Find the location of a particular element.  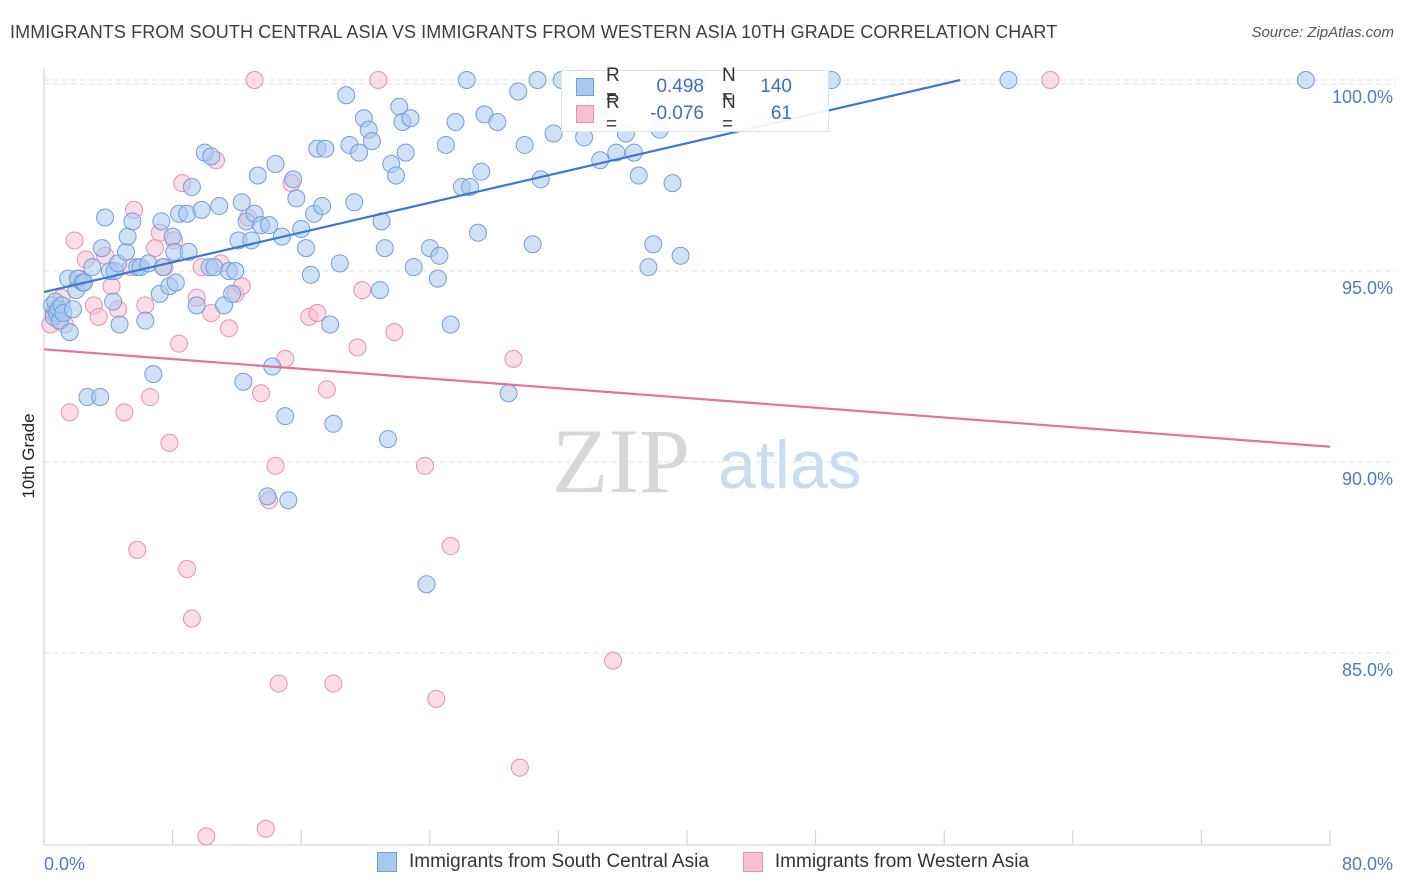

stats-row-pink: R = -0.076 N = 61 is located at coordinates (684, 113).